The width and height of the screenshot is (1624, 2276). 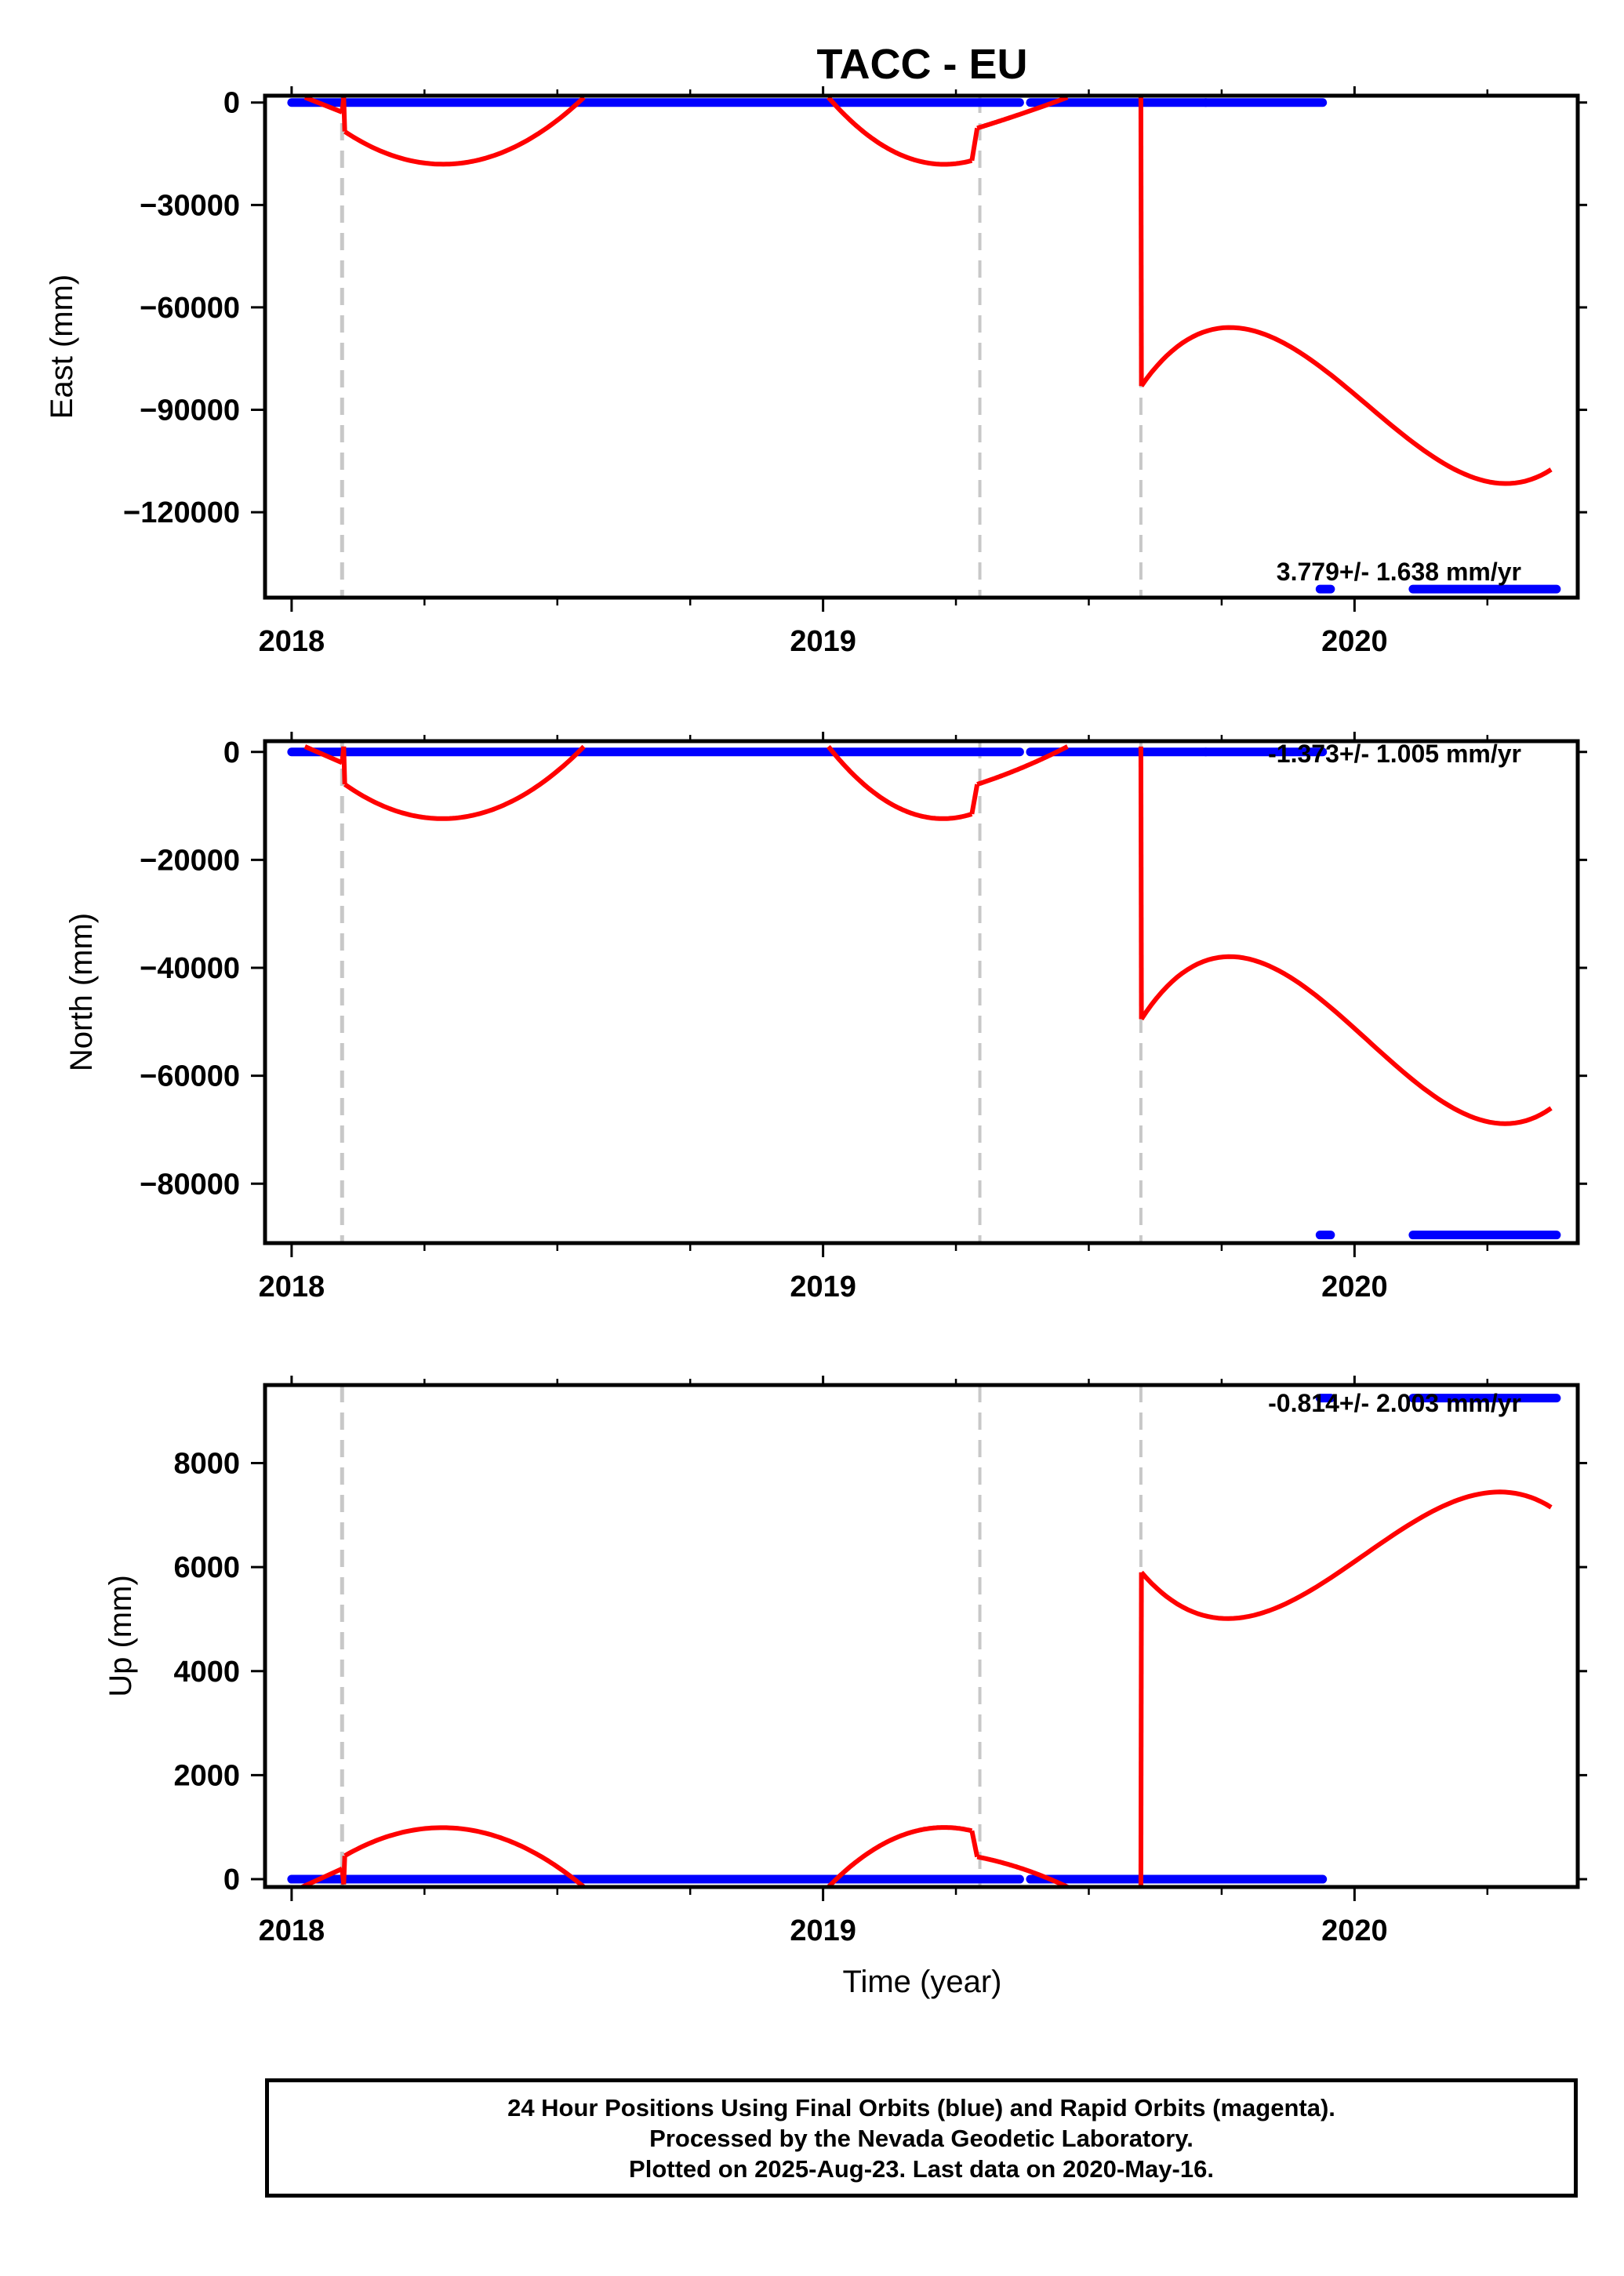 What do you see at coordinates (62, 347) in the screenshot?
I see `y-axis-title: East (mm)` at bounding box center [62, 347].